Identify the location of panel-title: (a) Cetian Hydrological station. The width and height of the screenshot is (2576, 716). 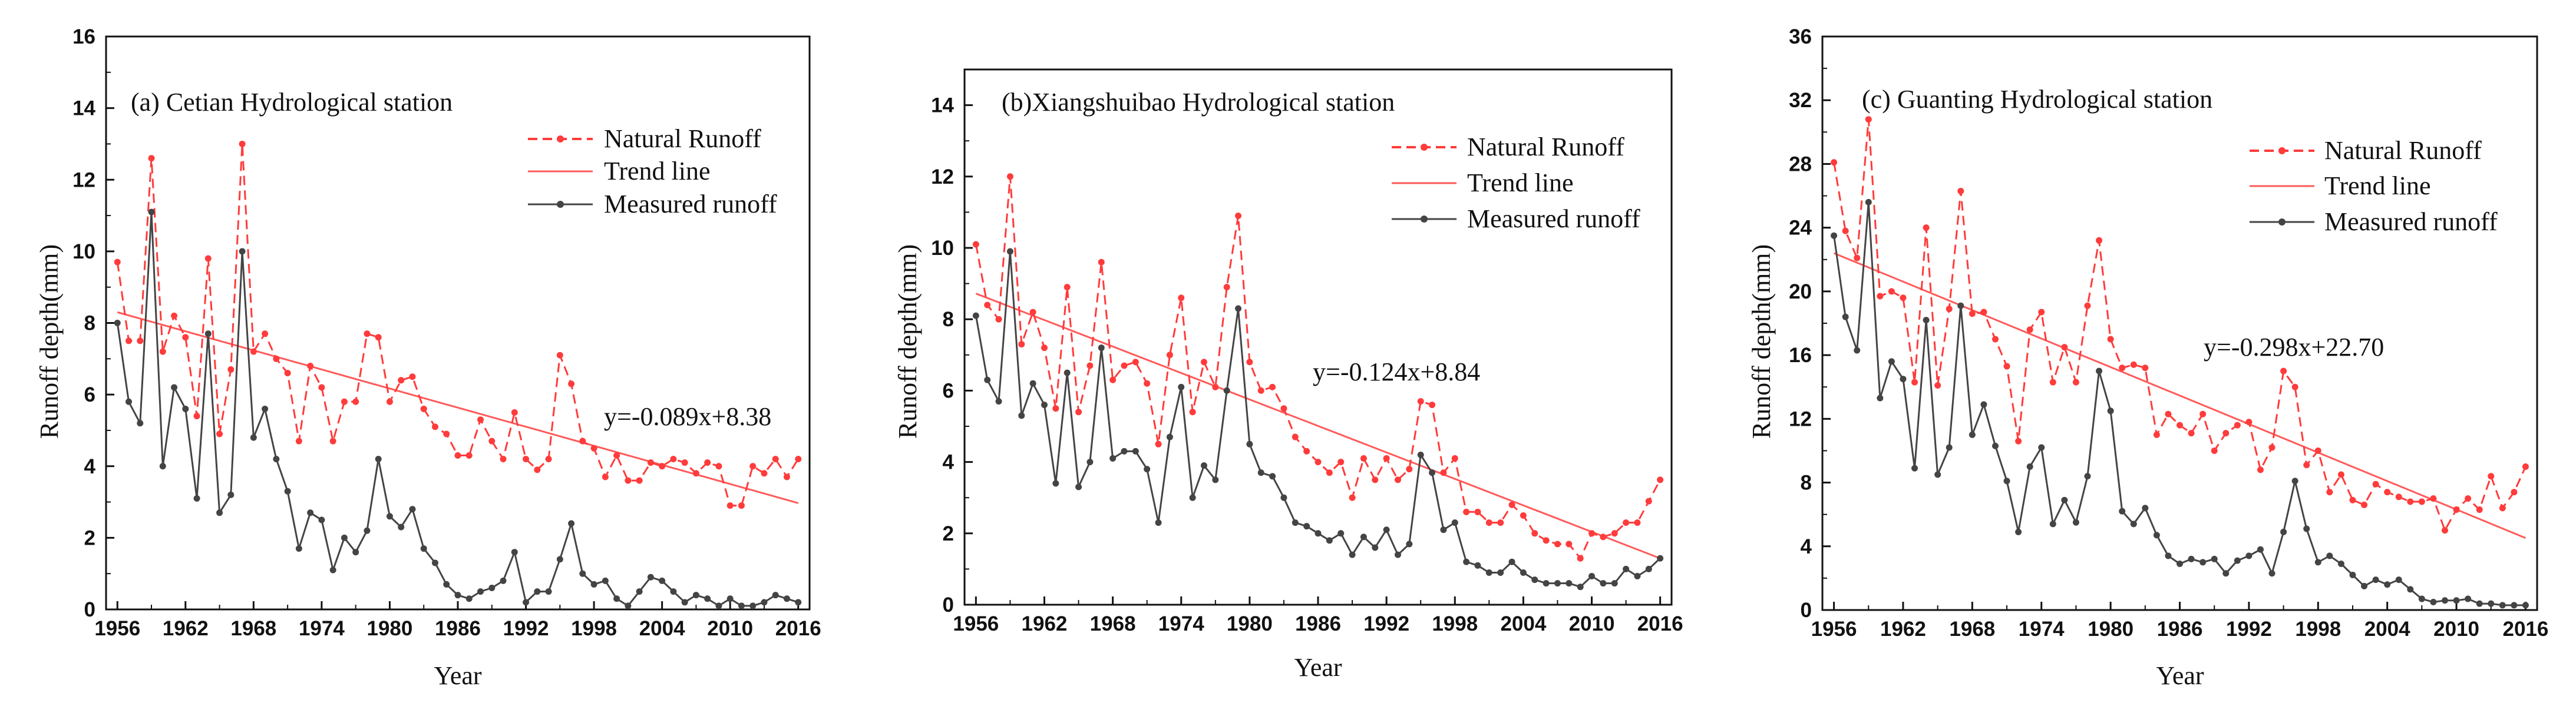
(292, 102).